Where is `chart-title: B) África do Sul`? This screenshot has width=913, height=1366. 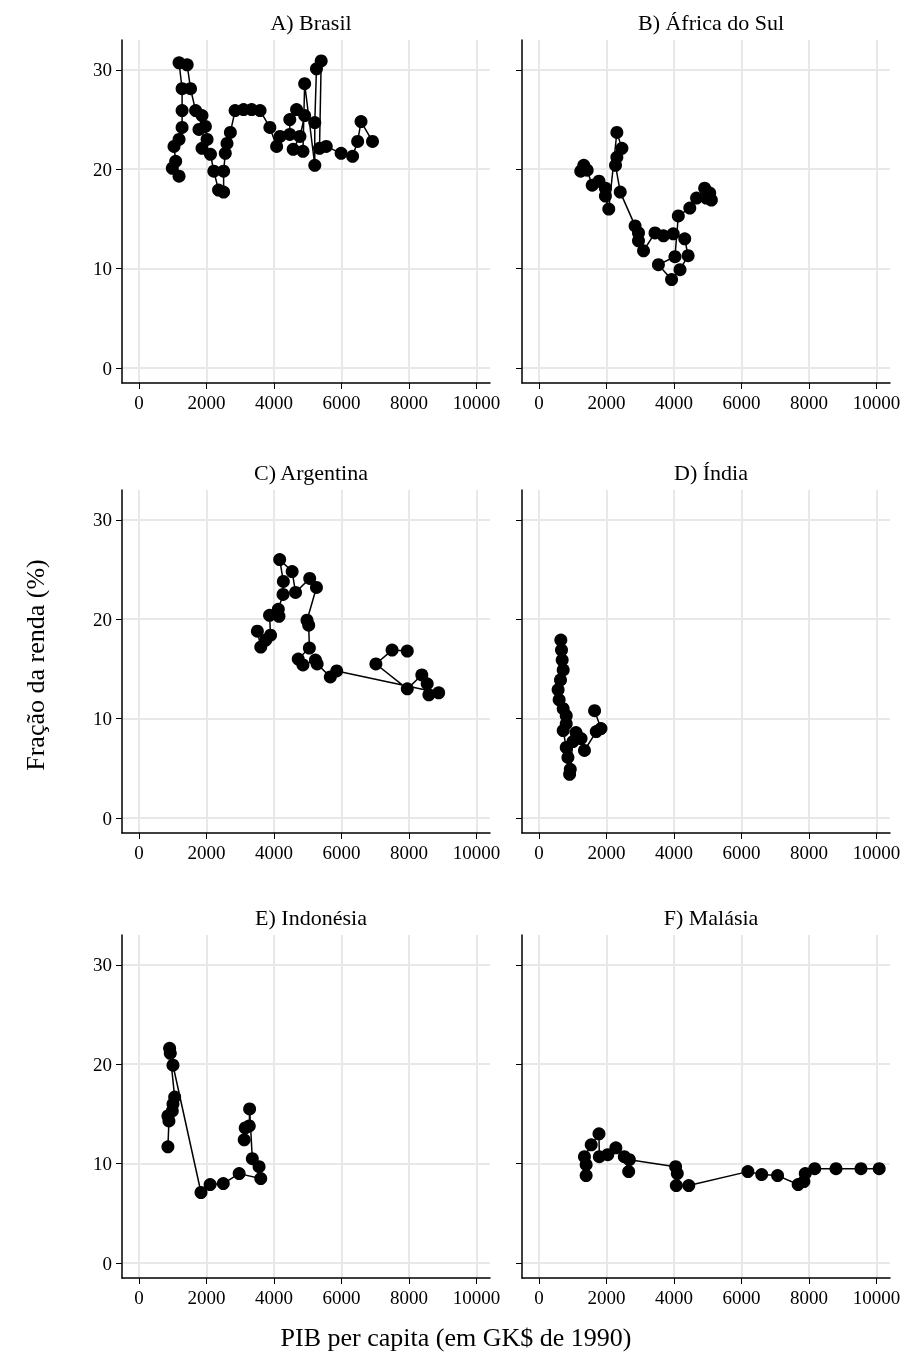
chart-title: B) África do Sul is located at coordinates (711, 22).